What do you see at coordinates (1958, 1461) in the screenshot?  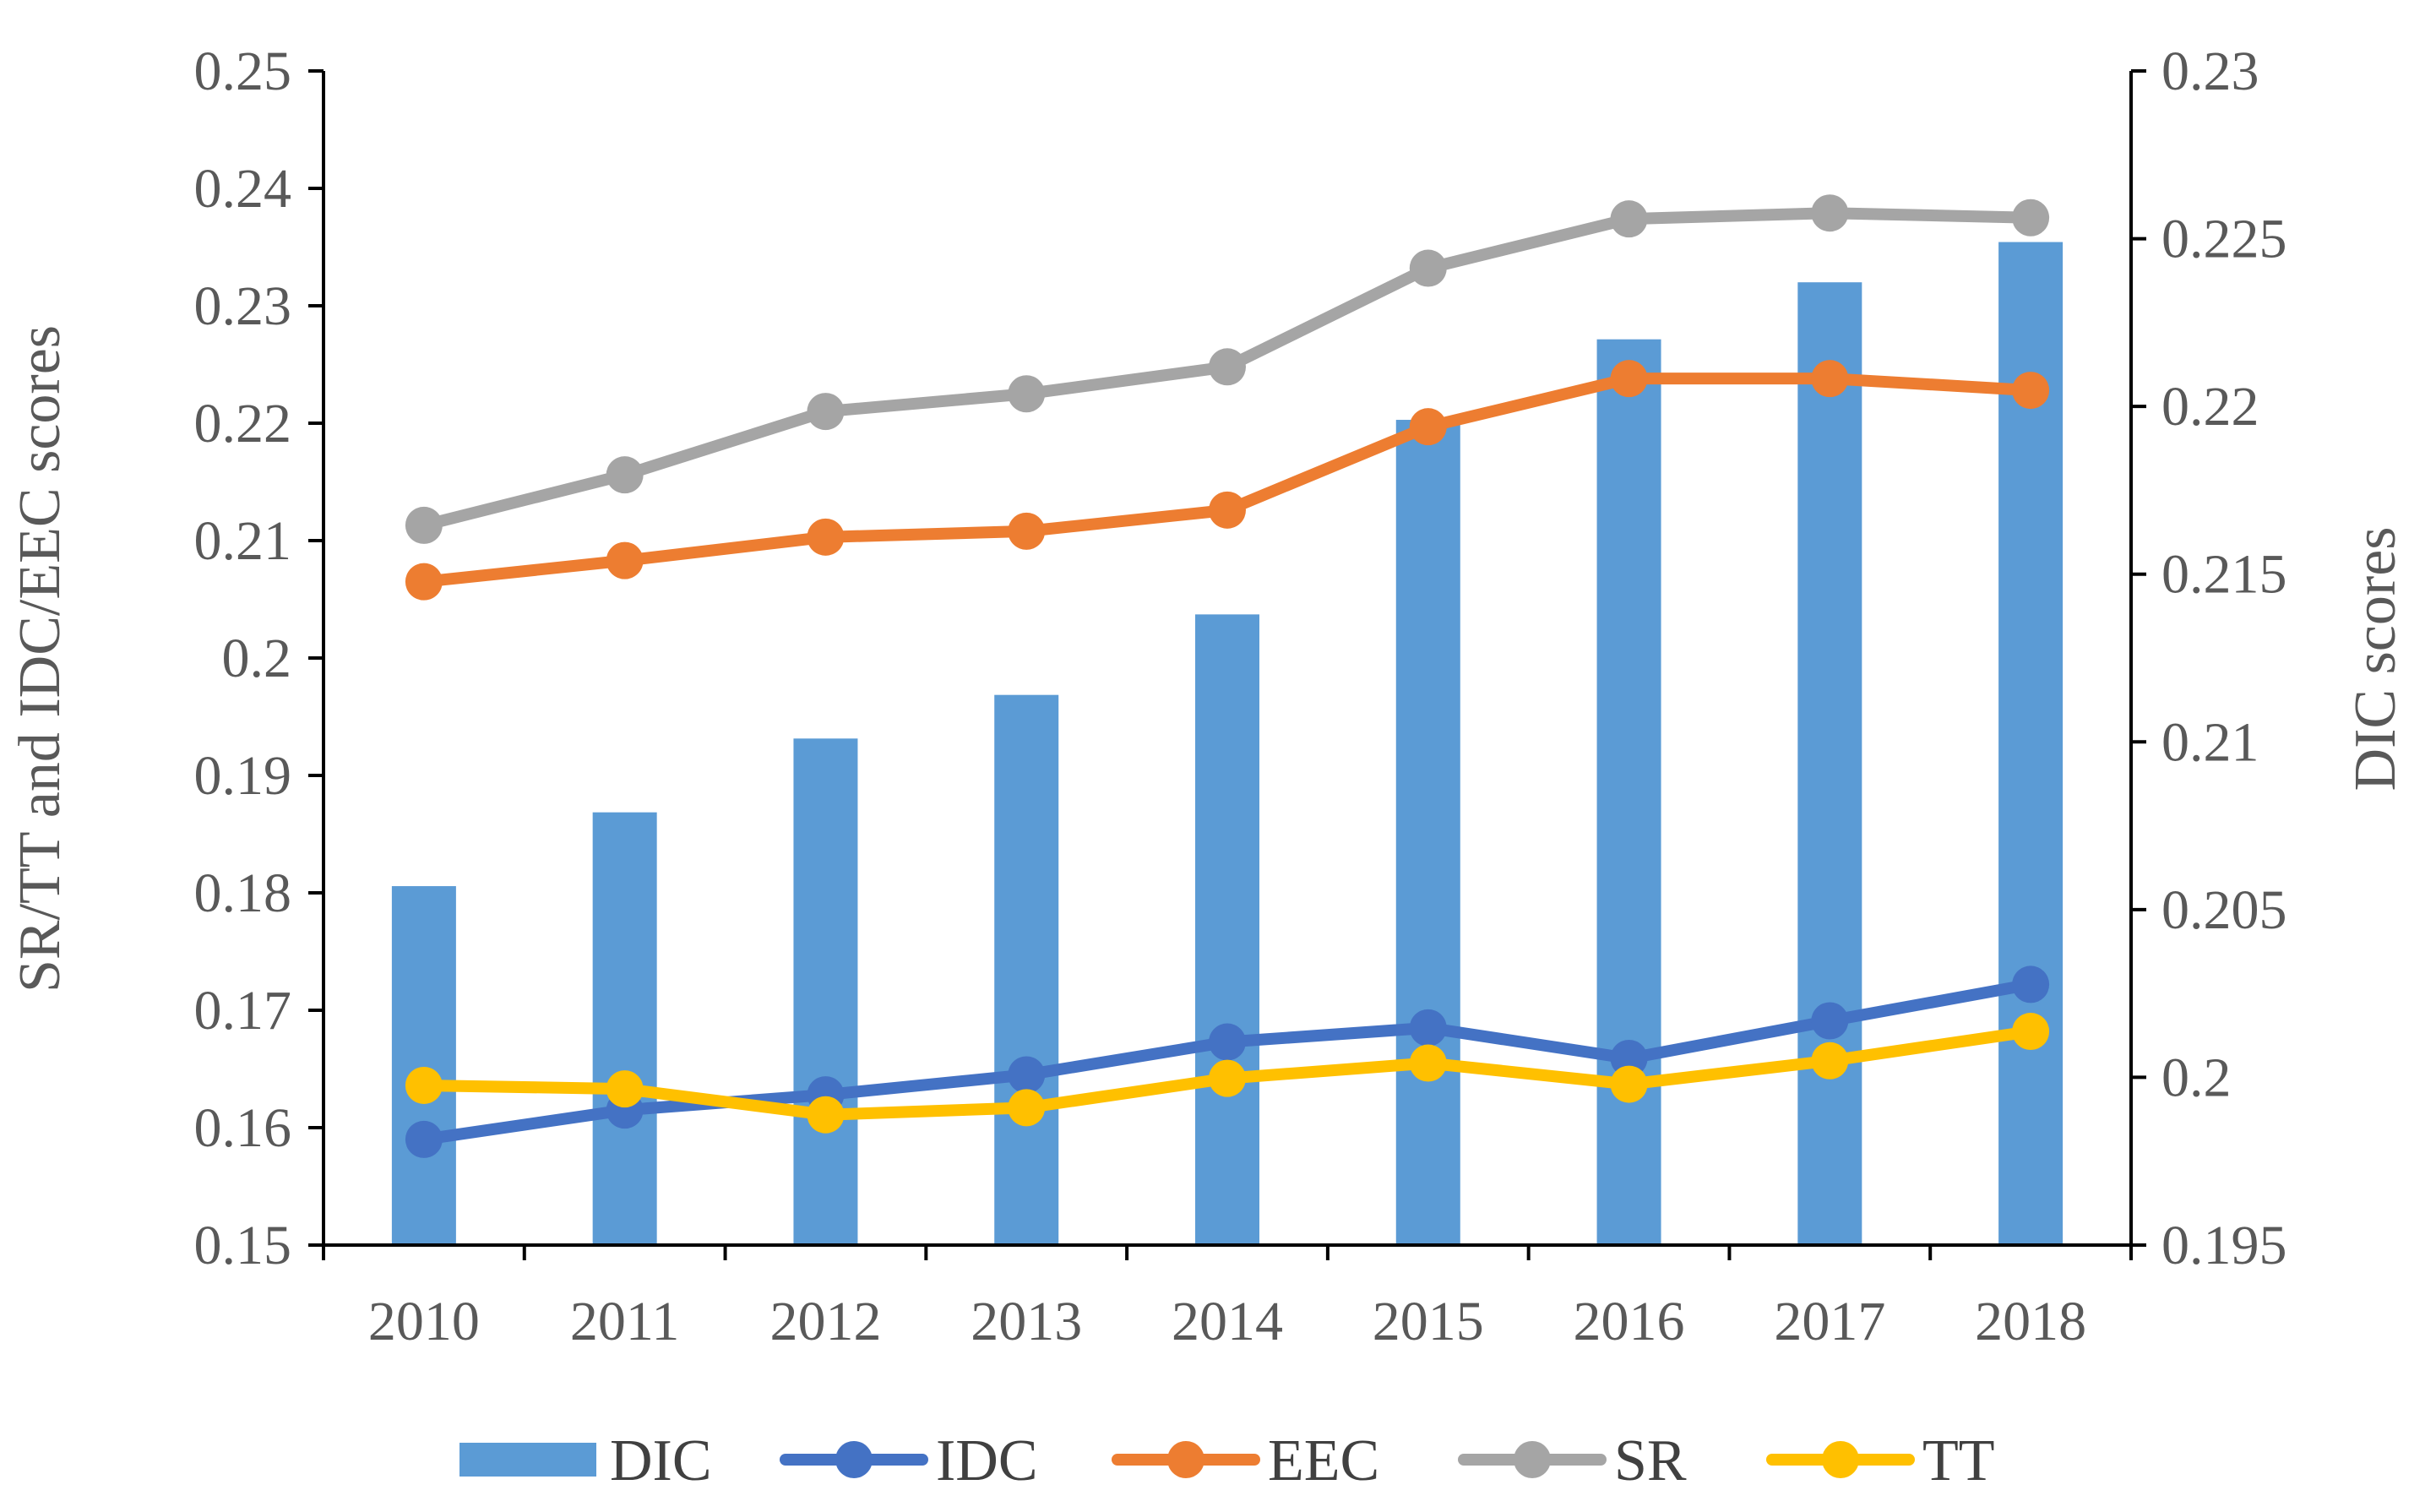 I see `legend-label-tt: TT` at bounding box center [1958, 1461].